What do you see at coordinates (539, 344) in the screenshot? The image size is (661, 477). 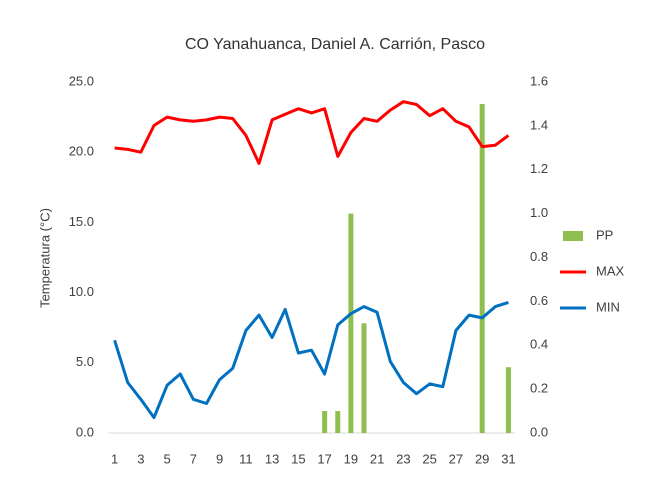 I see `y2-tick-label: 0.4` at bounding box center [539, 344].